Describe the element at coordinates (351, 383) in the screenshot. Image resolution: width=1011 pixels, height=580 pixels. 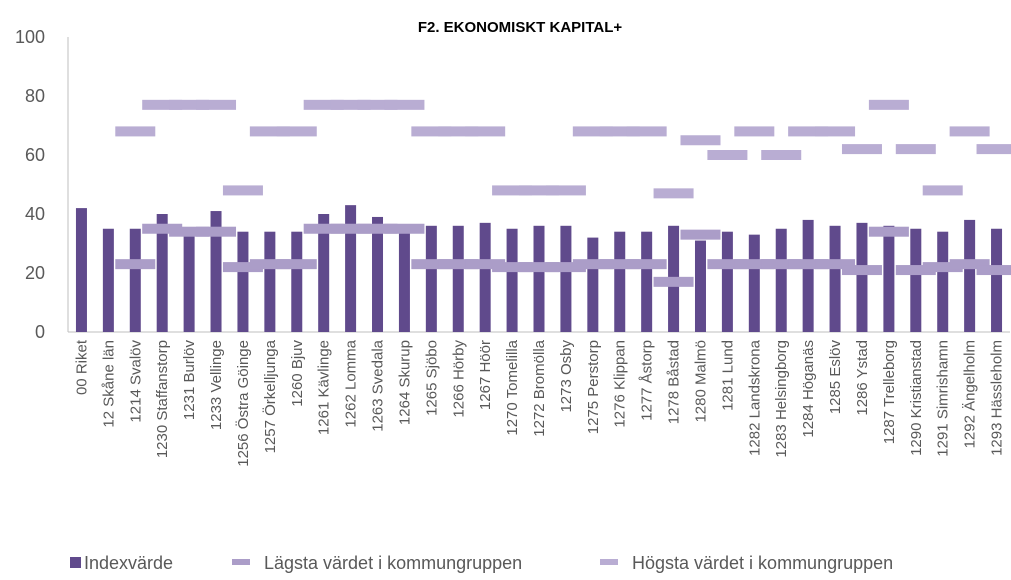
I see `x-tick-label: 1262 Lomma` at that location.